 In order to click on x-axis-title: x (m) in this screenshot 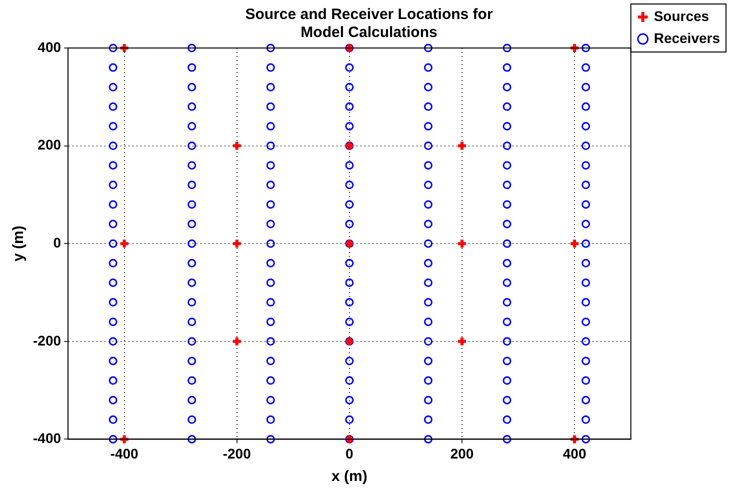, I will do `click(350, 477)`.